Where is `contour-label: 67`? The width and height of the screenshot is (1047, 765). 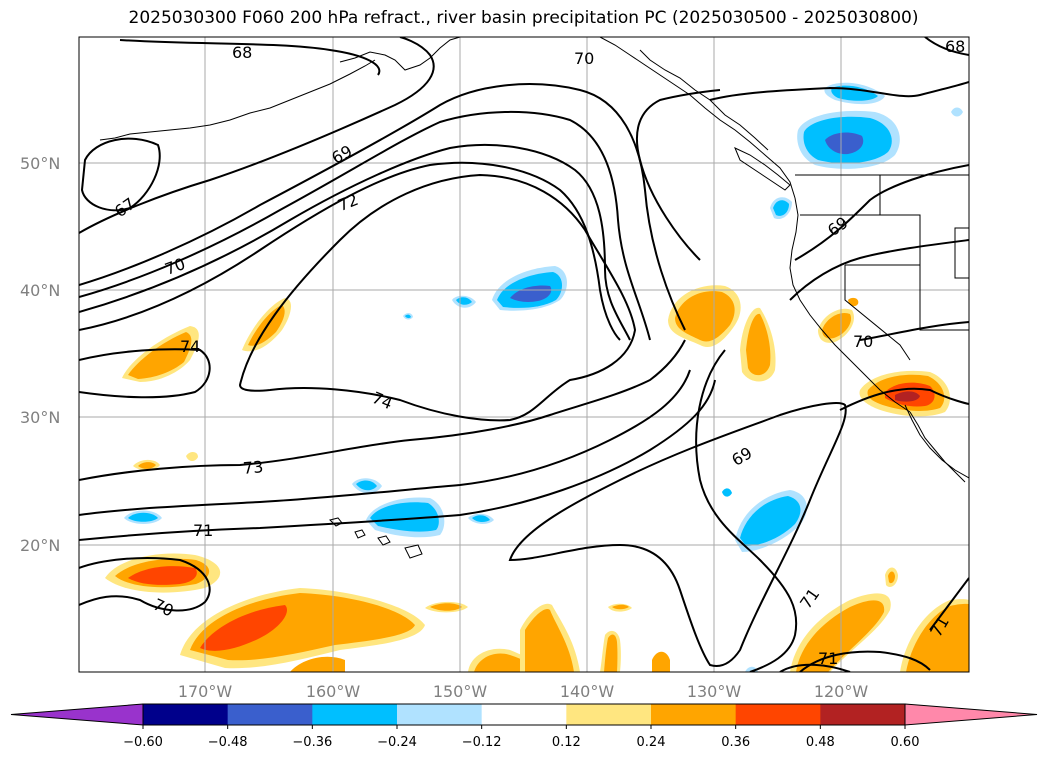 contour-label: 67 is located at coordinates (125, 207).